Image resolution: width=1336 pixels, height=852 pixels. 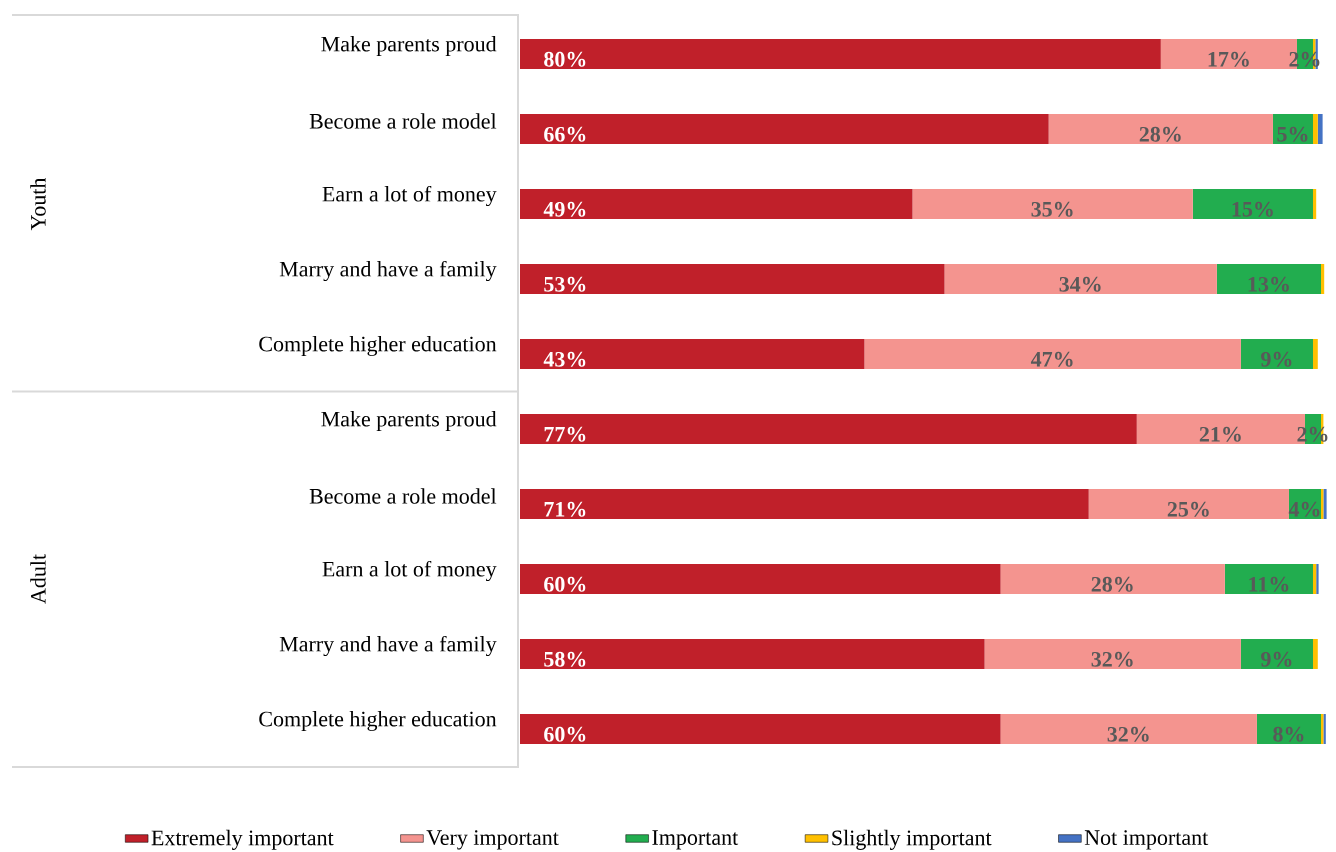 I want to click on data-label: 47%, so click(x=1051, y=359).